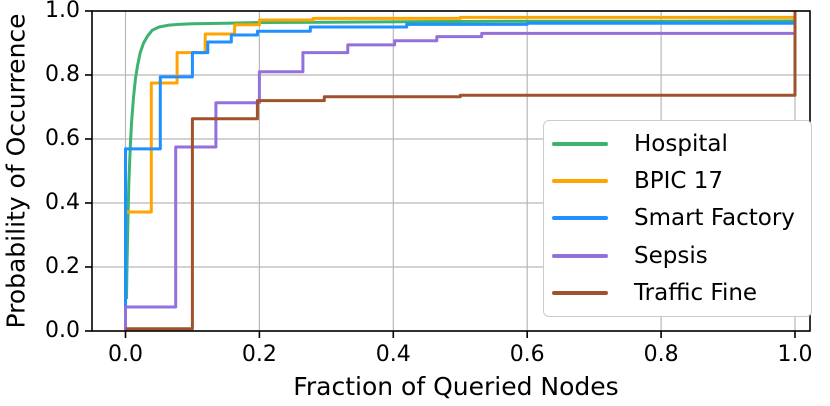  I want to click on y-axis-label: Probability of Occurrence, so click(16, 171).